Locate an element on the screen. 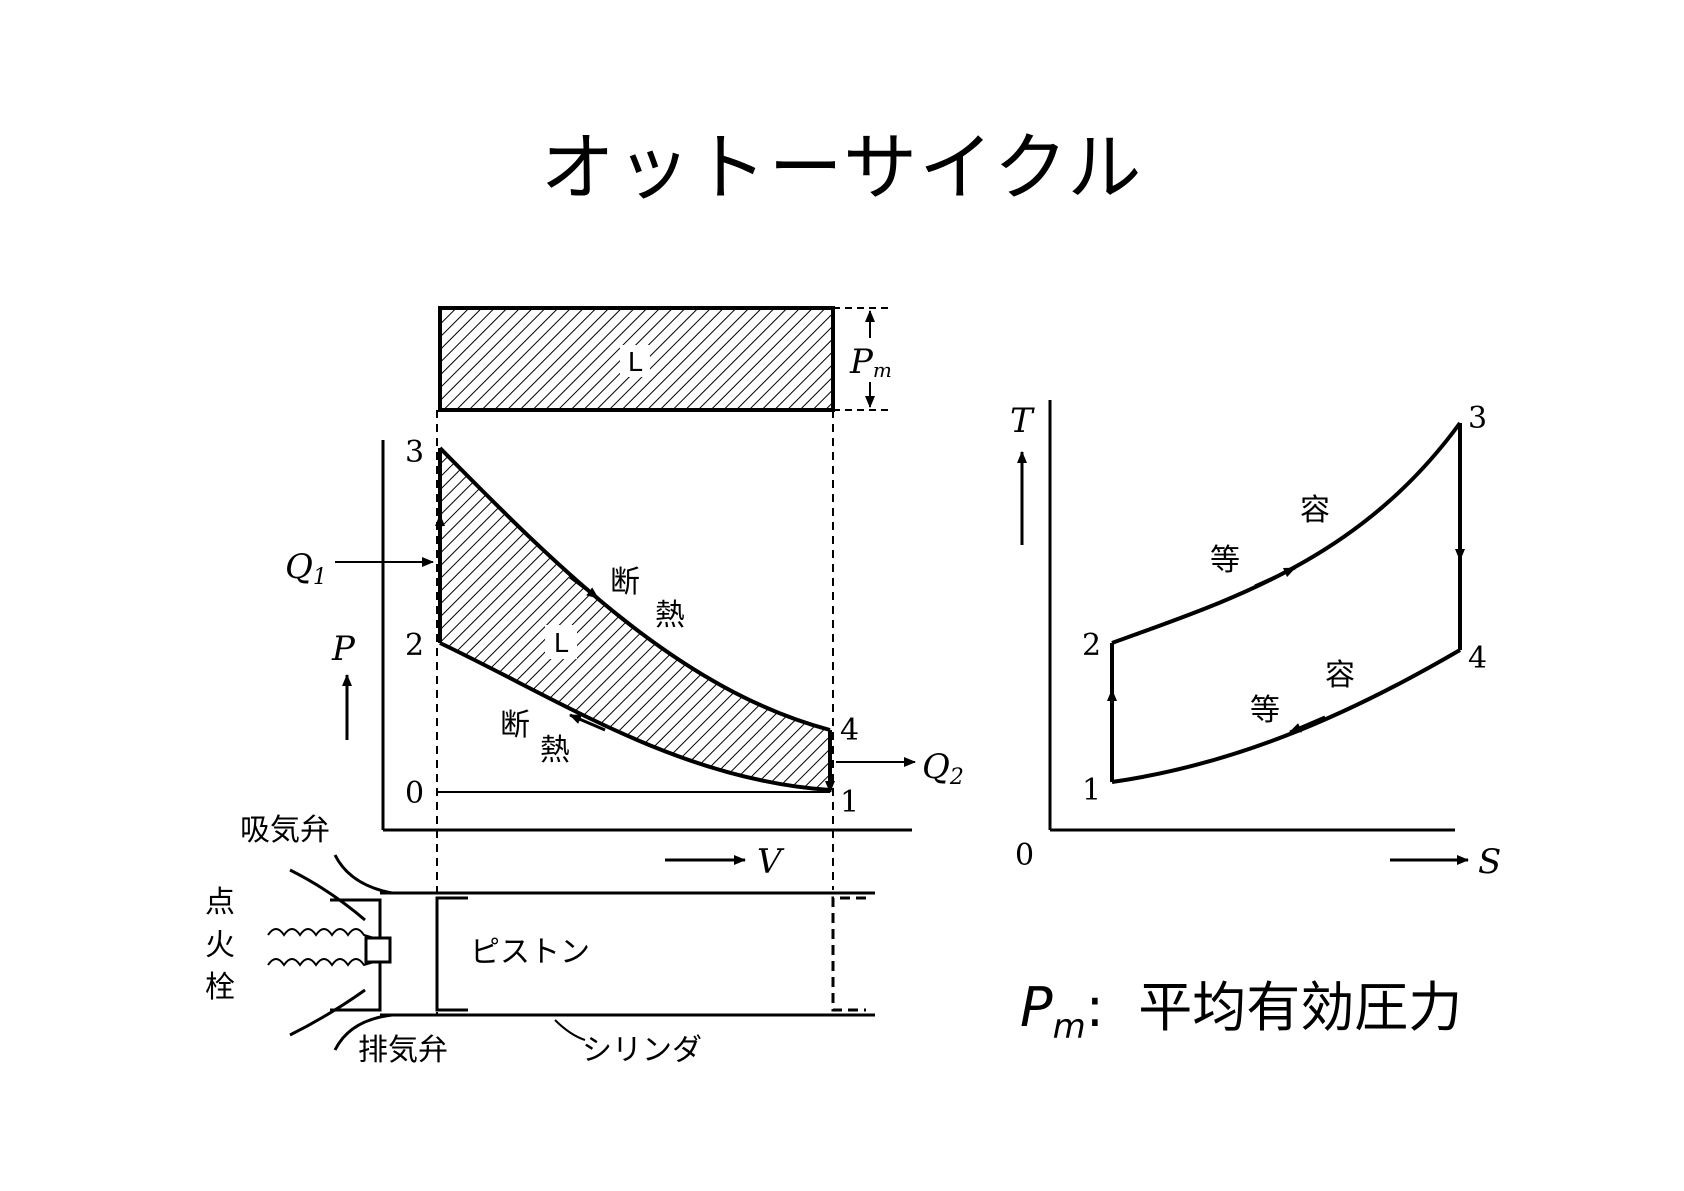 This screenshot has height=1191, width=1684. compression-label-a: 断 is located at coordinates (515, 725).